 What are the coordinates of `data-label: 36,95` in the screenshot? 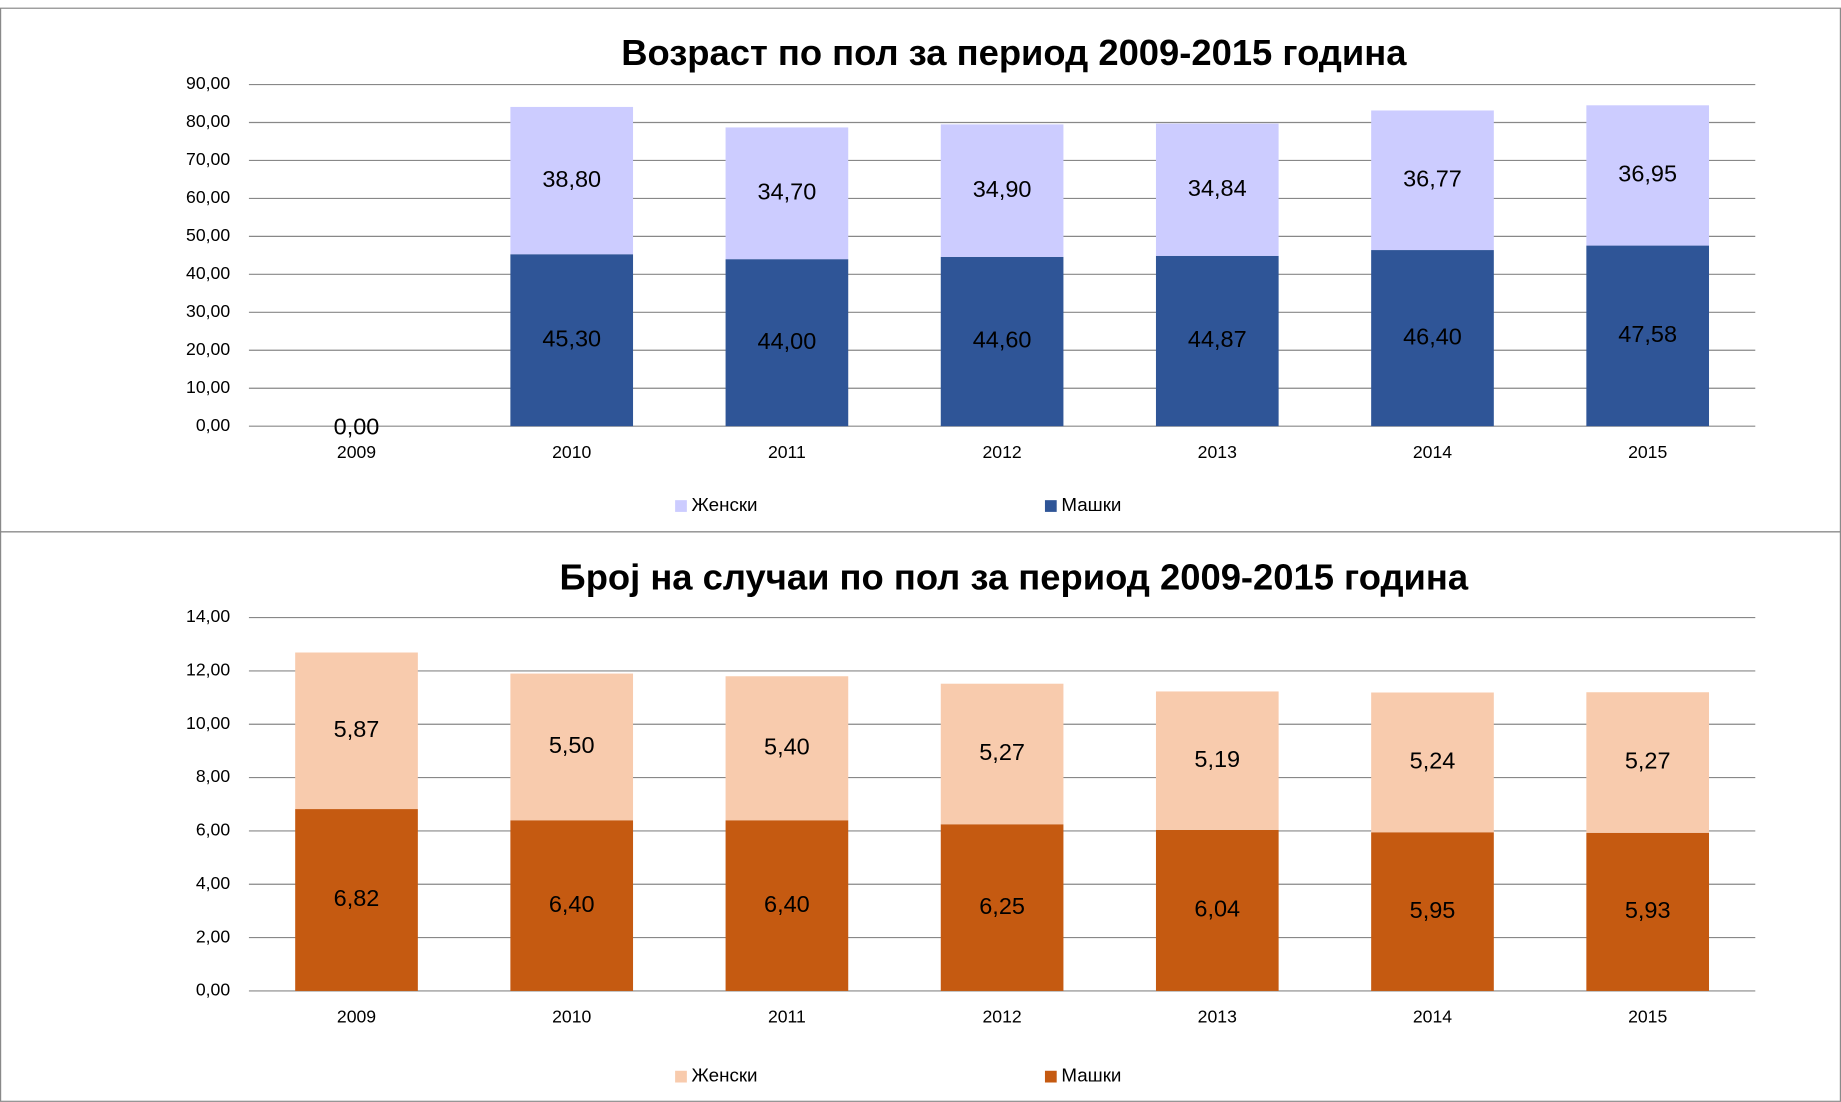 It's located at (1647, 174).